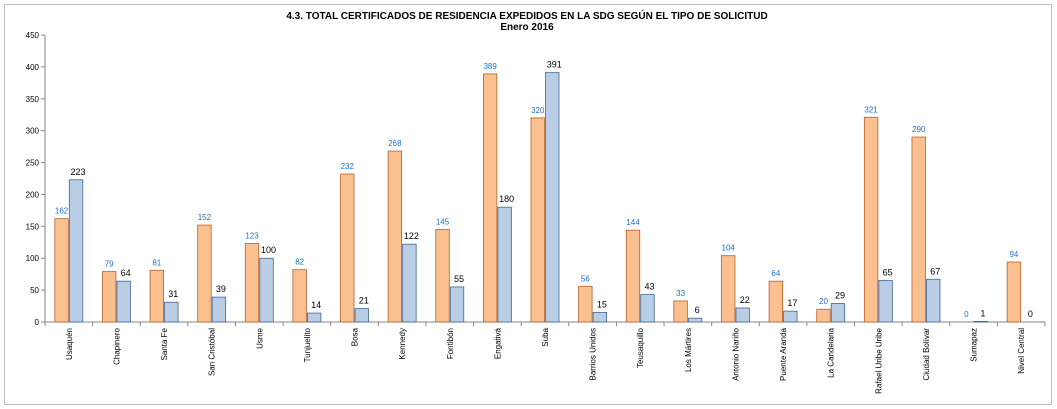 The image size is (1057, 409). Describe the element at coordinates (974, 345) in the screenshot. I see `category-label: Sumapaz` at that location.